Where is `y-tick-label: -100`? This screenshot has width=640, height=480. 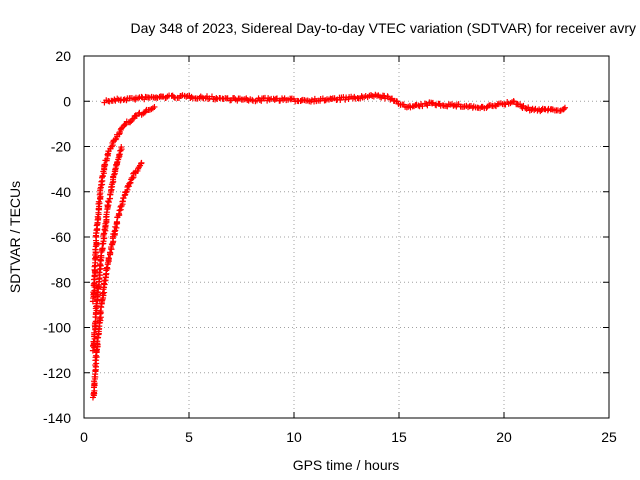 y-tick-label: -100 is located at coordinates (57, 328).